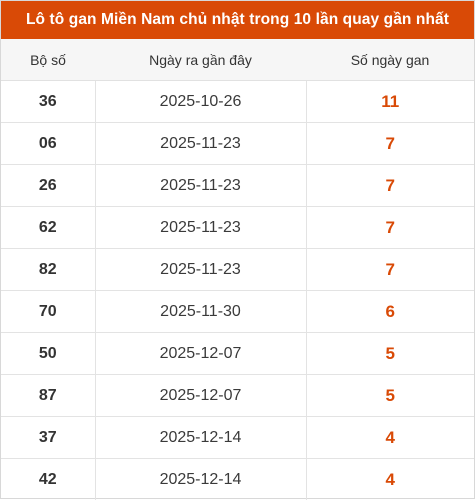 The width and height of the screenshot is (475, 500). I want to click on table-row: 36 2025-10-26 11, so click(237, 102).